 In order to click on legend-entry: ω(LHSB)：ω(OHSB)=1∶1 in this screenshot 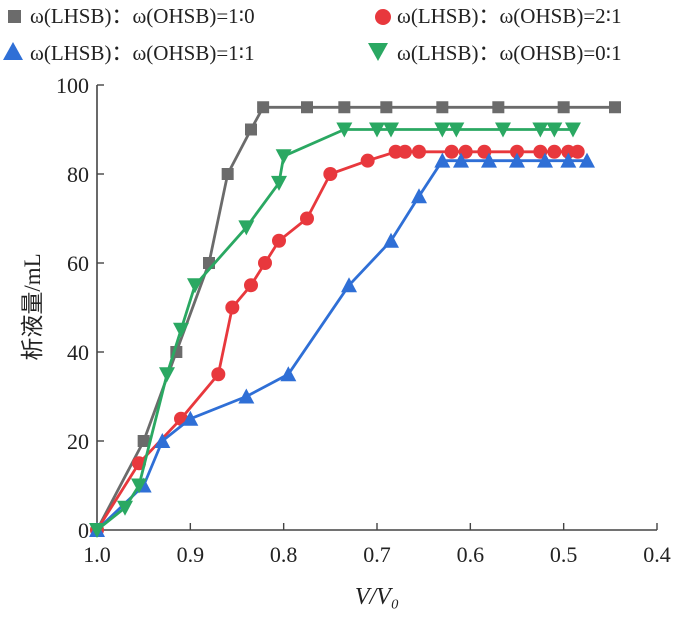, I will do `click(129, 53)`.